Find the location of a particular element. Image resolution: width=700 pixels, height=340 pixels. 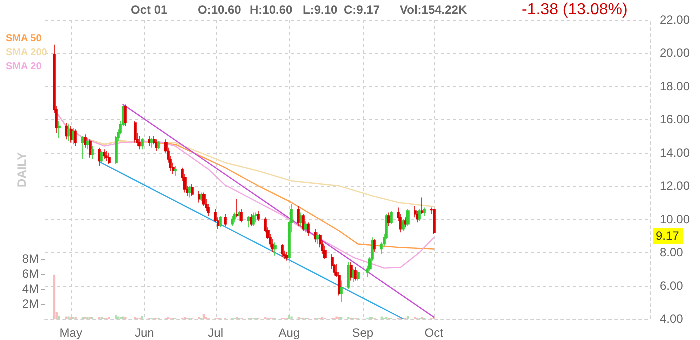

y-tick-label: 20.00 is located at coordinates (675, 53).